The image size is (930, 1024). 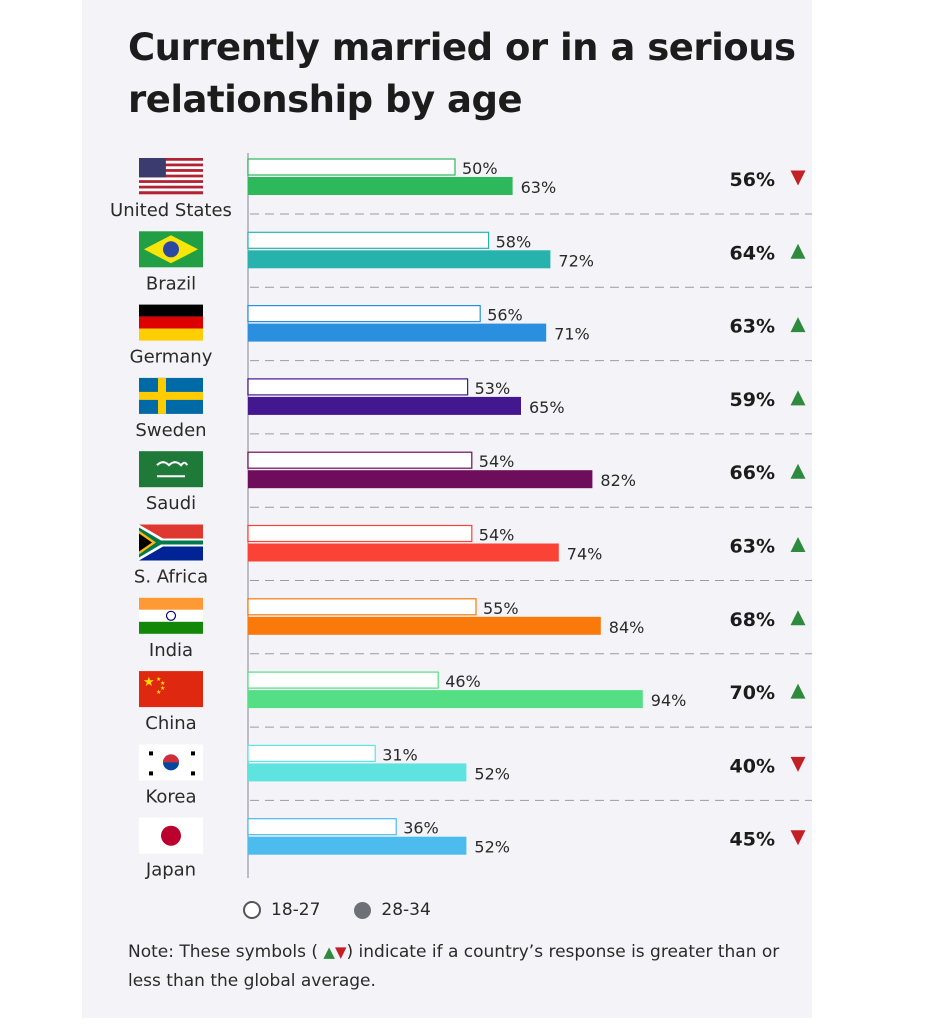 I want to click on value-label-28-34: 52%, so click(x=492, y=847).